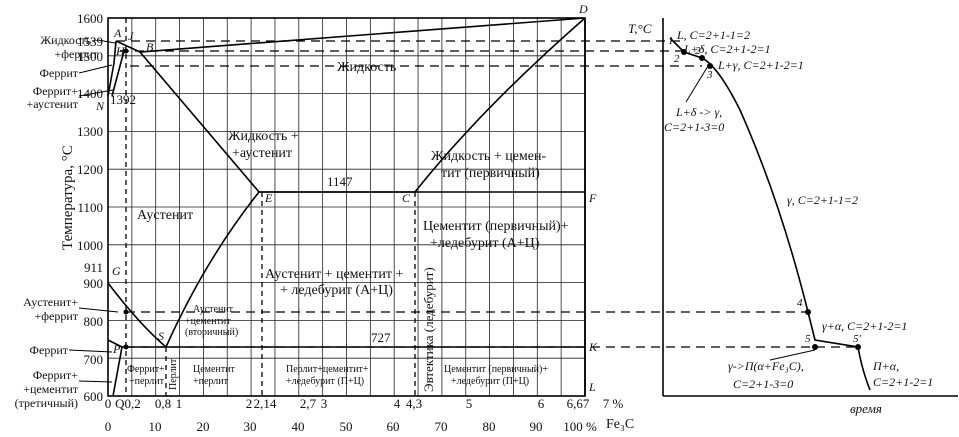  Describe the element at coordinates (677, 59) in the screenshot. I see `svg-text: 2` at that location.